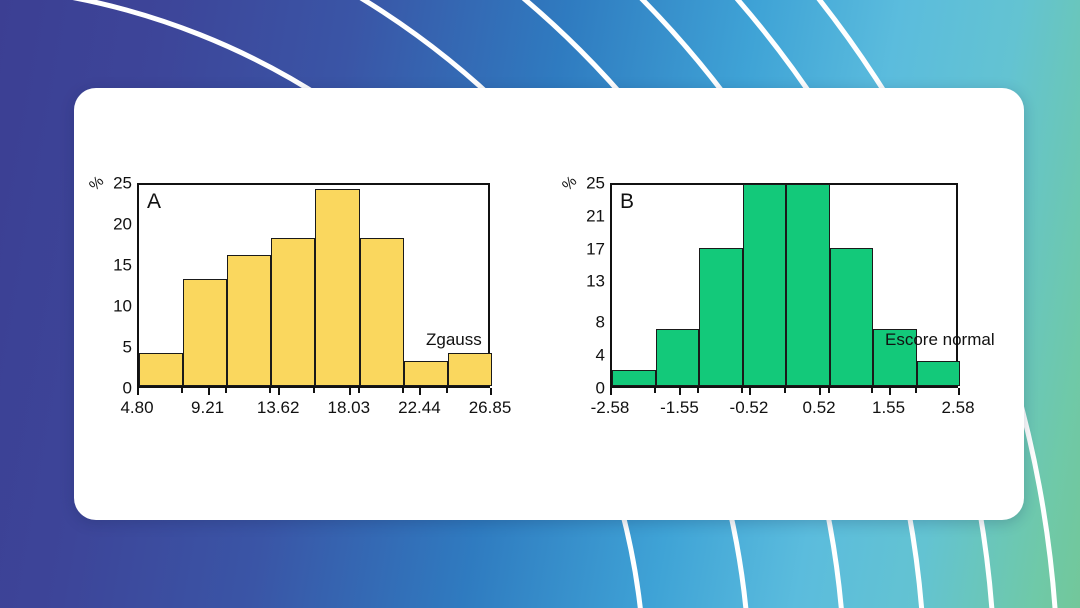 The height and width of the screenshot is (608, 1080). I want to click on x-tick-label: -0.52, so click(749, 407).